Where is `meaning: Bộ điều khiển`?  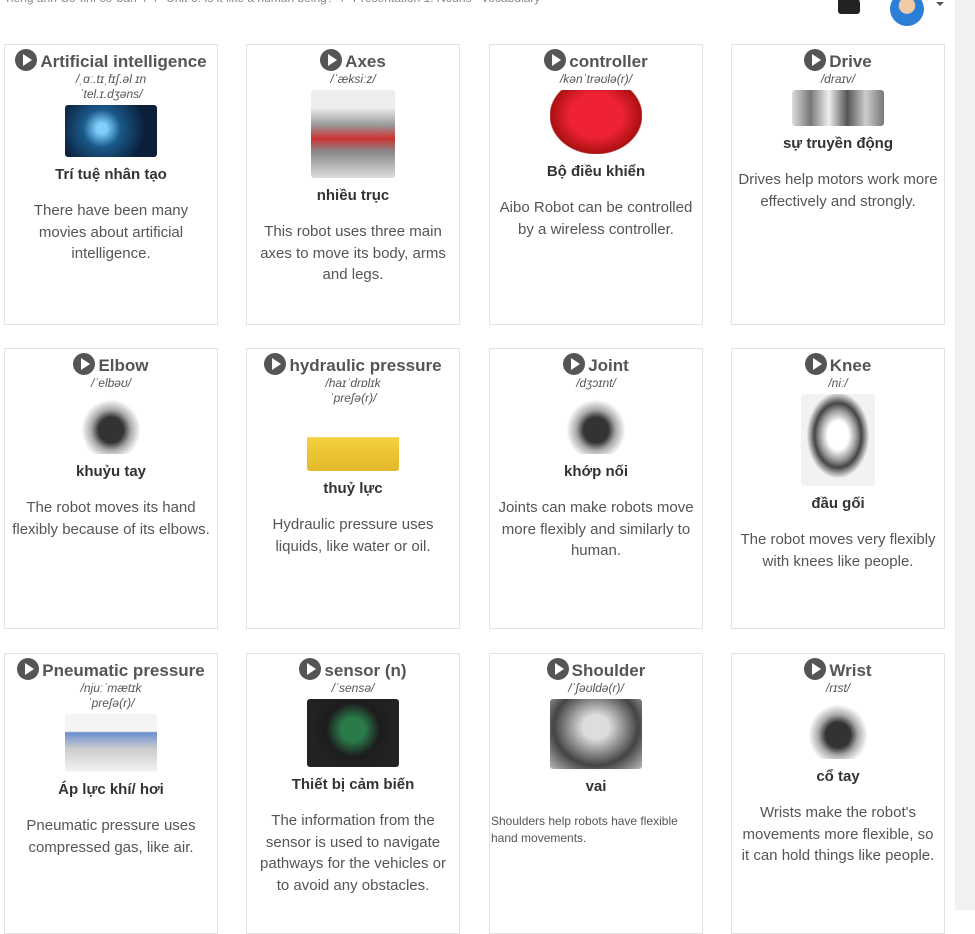
meaning: Bộ điều khiển is located at coordinates (596, 171).